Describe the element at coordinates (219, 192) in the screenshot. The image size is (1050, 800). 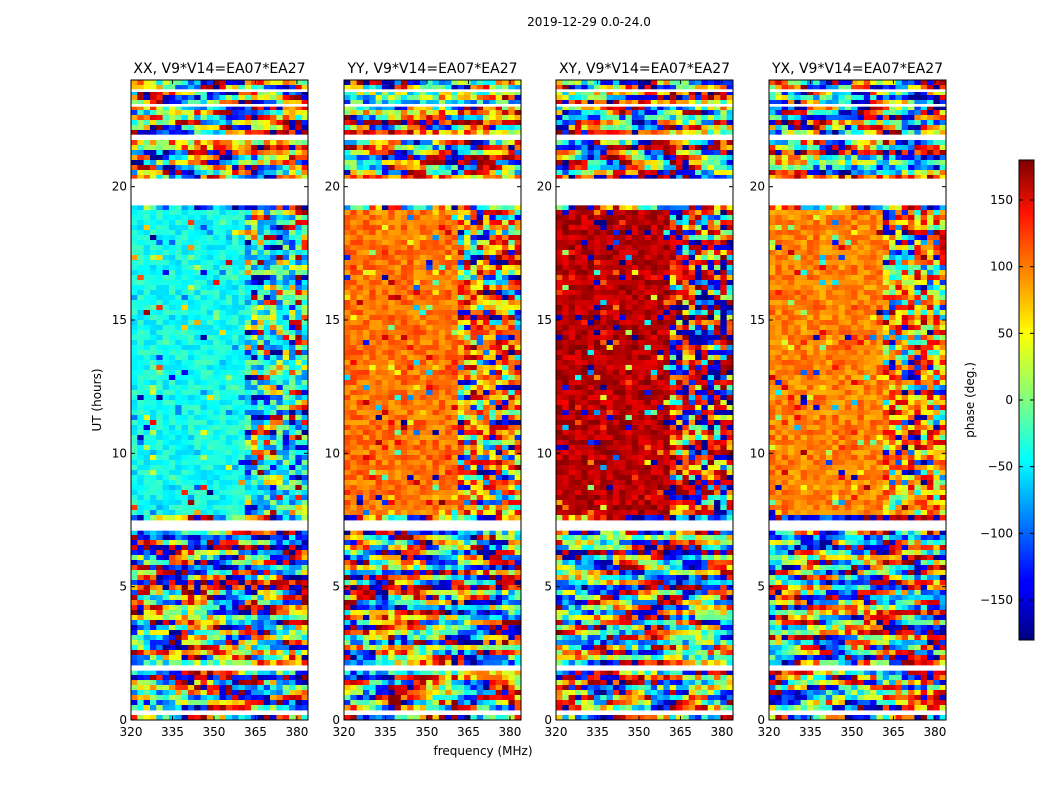
I see `flagged-band` at that location.